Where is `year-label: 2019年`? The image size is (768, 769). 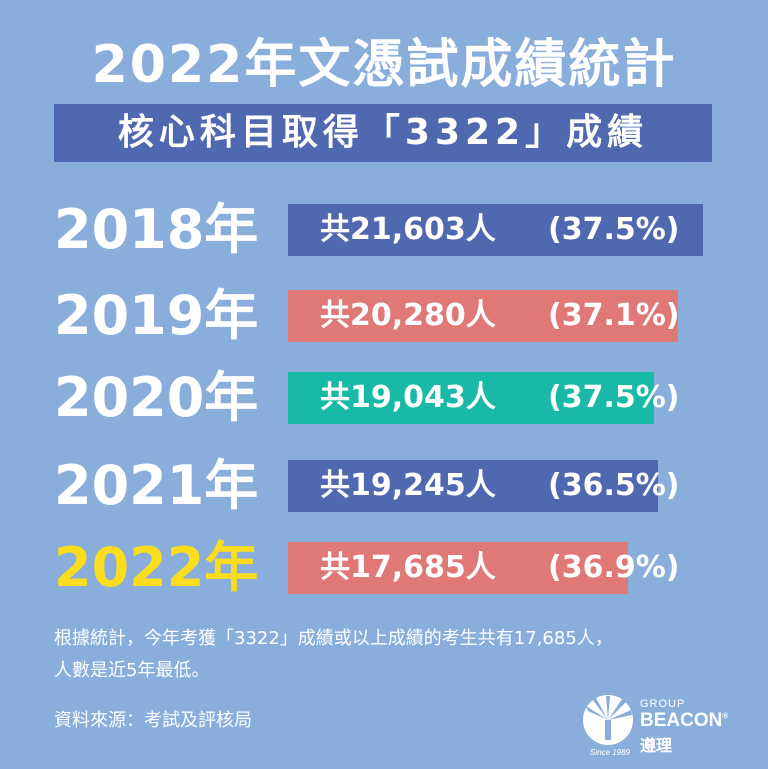
year-label: 2019年 is located at coordinates (156, 315).